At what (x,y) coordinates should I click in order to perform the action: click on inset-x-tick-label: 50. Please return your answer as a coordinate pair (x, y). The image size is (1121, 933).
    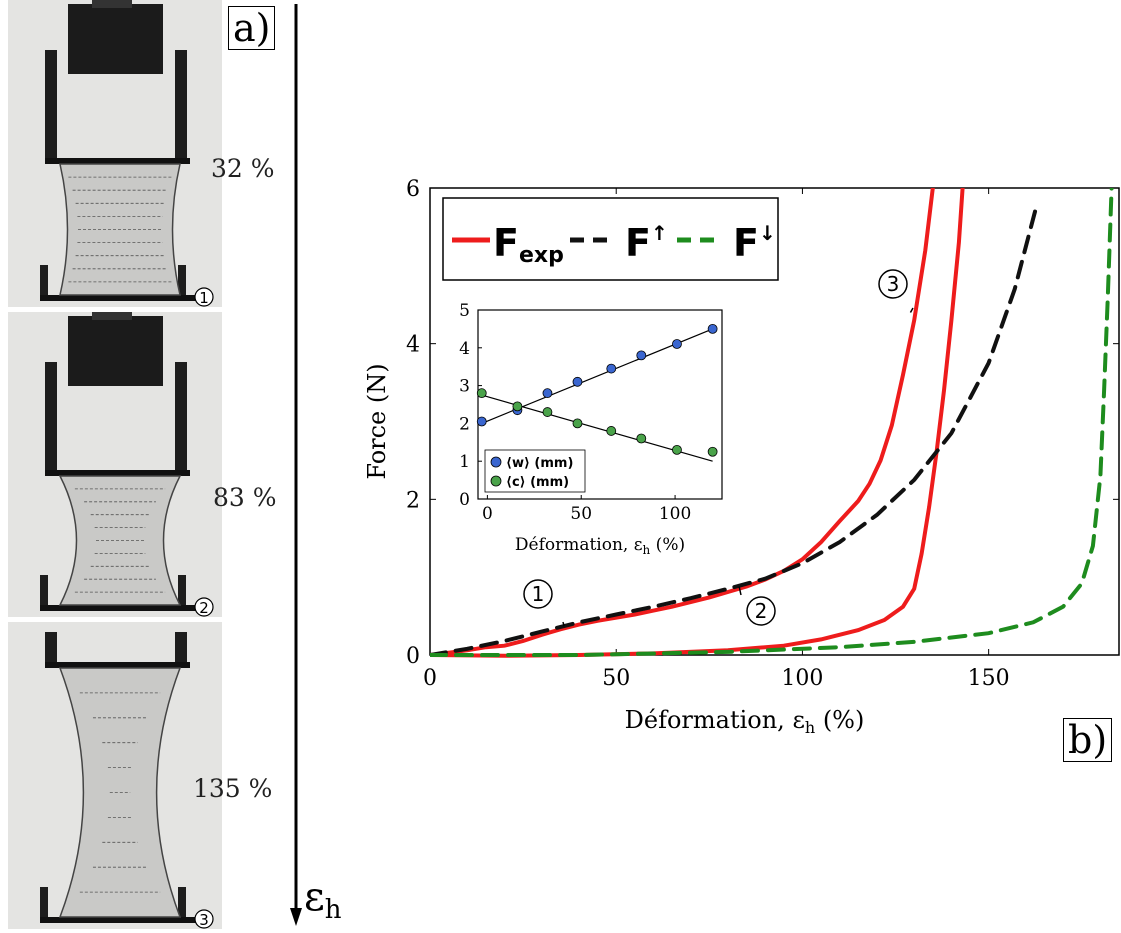
    Looking at the image, I should click on (581, 514).